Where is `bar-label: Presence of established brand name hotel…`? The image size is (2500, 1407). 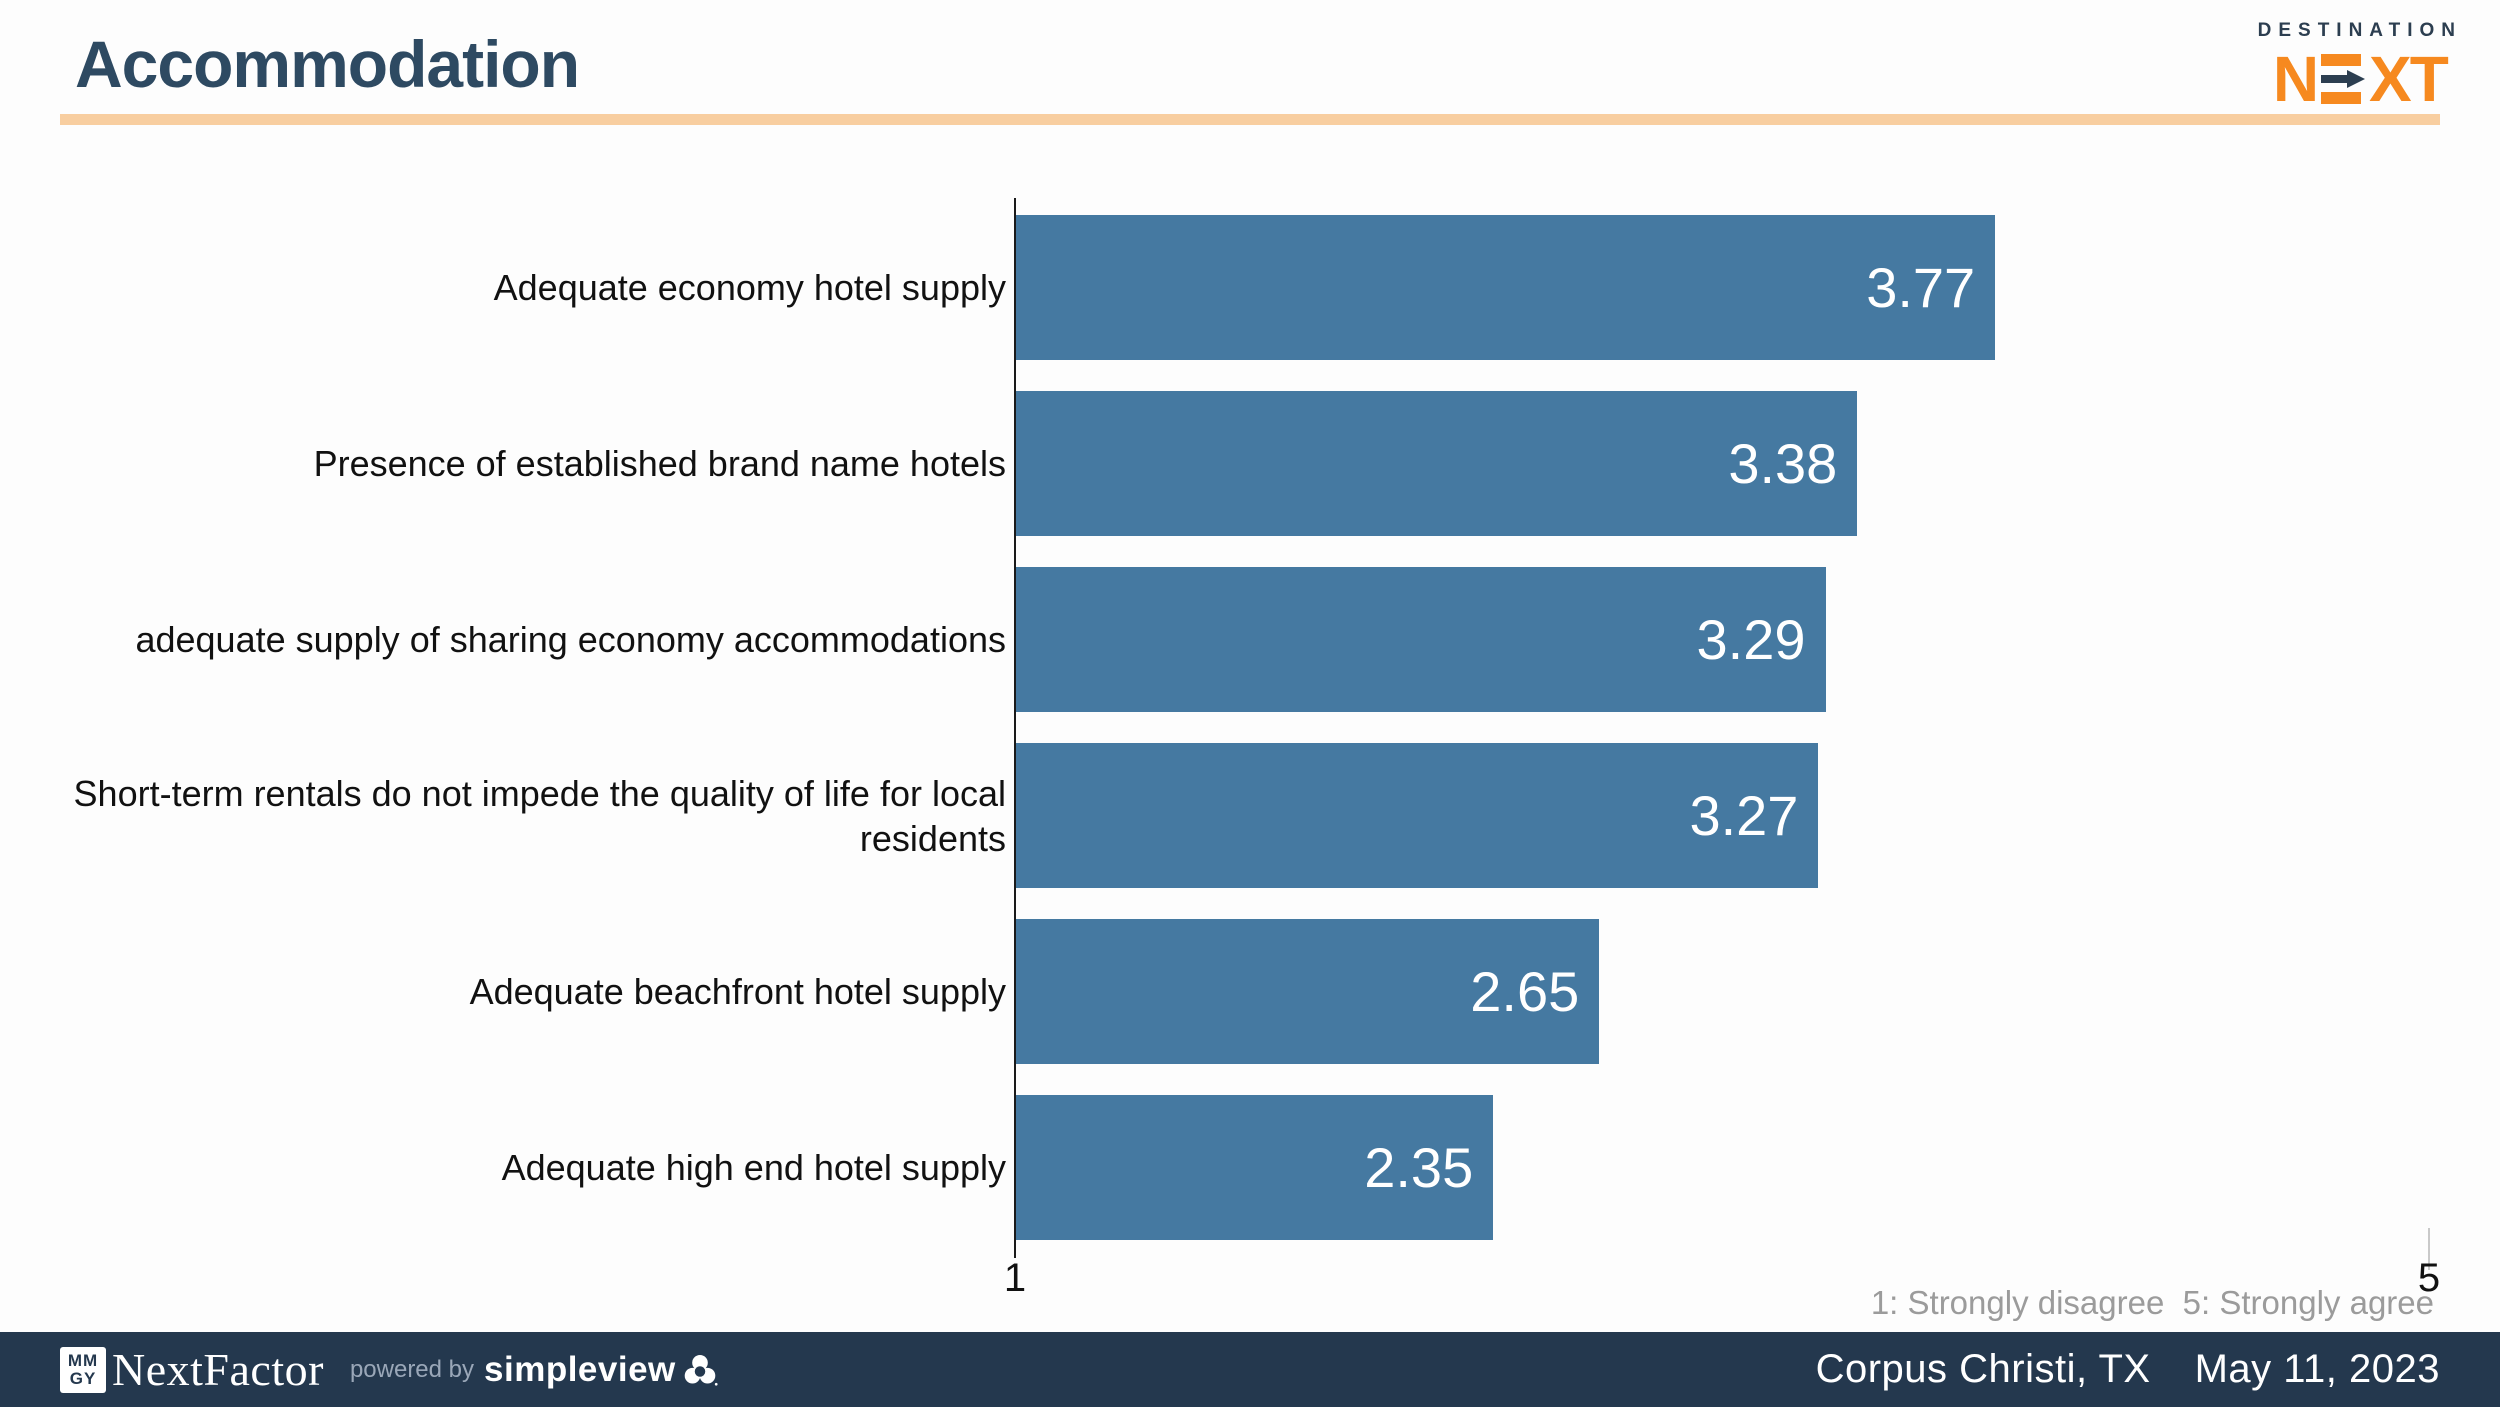 bar-label: Presence of established brand name hotel… is located at coordinates (659, 463).